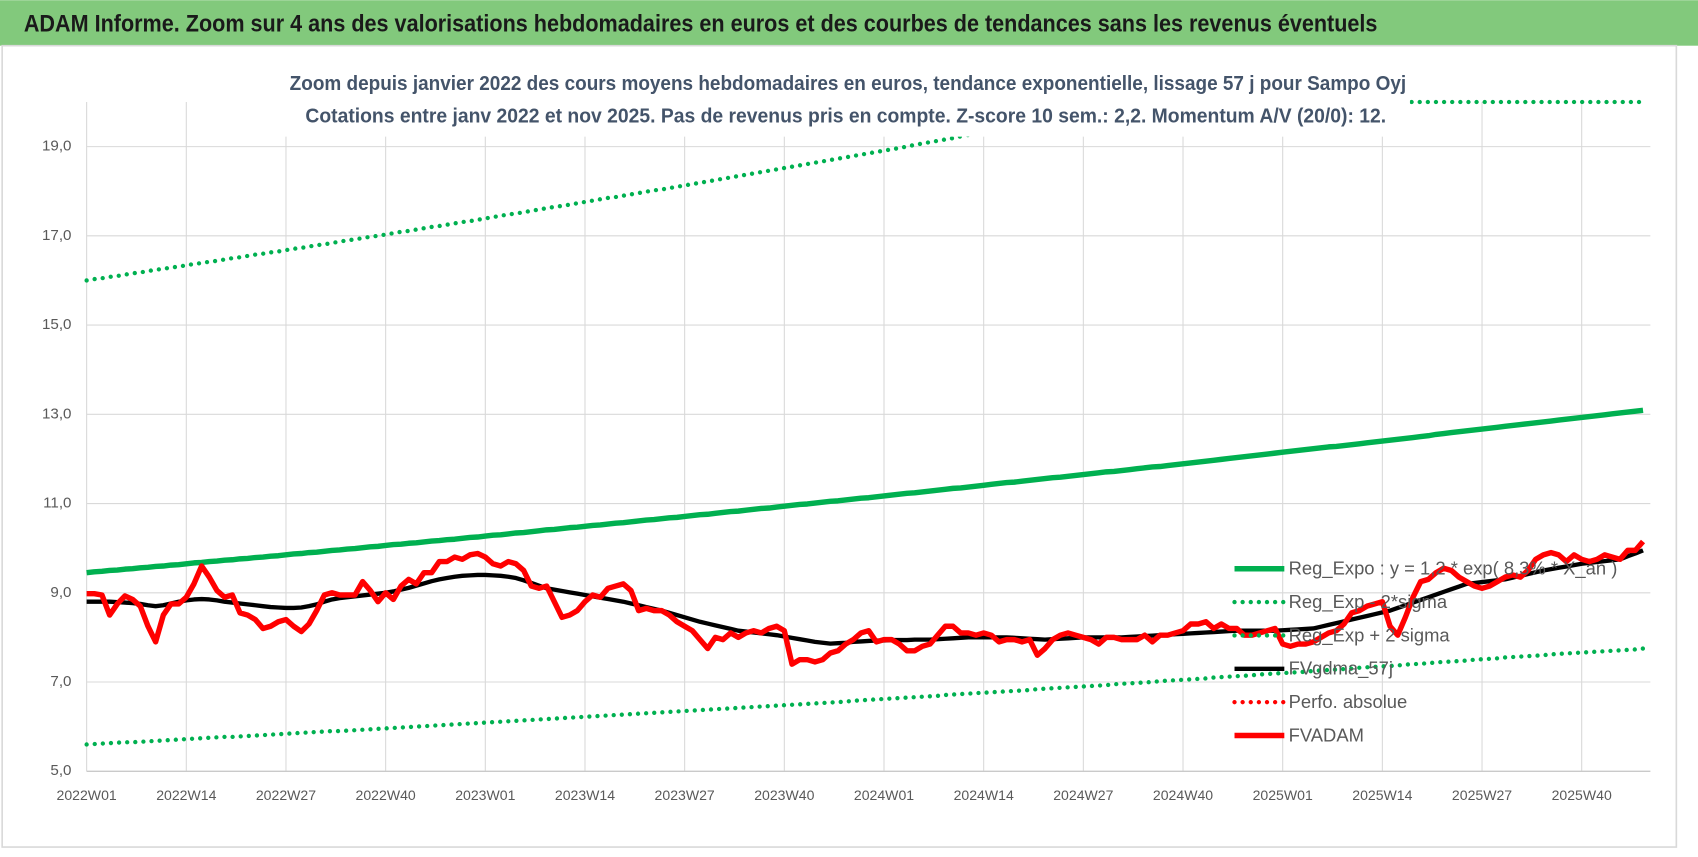 This screenshot has width=1698, height=857. Describe the element at coordinates (60, 592) in the screenshot. I see `y-tick-label: 9,0` at that location.